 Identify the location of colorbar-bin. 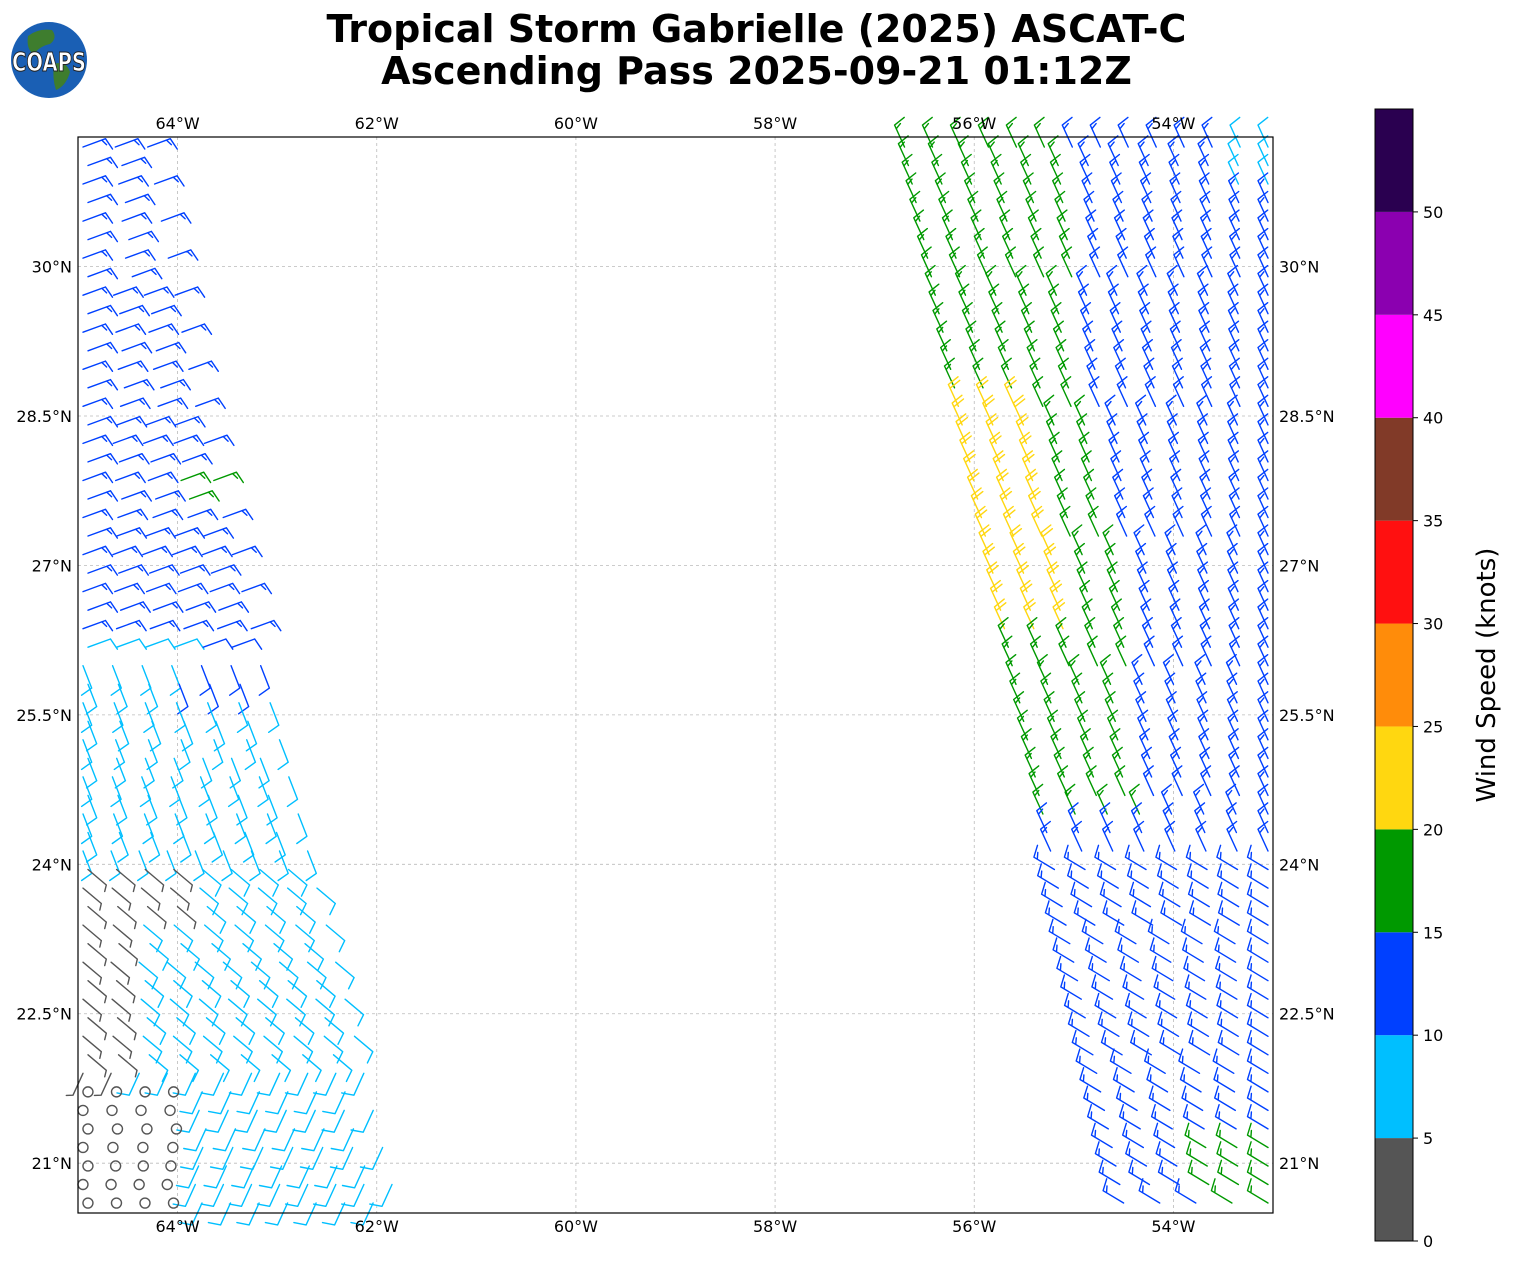
(1394, 572).